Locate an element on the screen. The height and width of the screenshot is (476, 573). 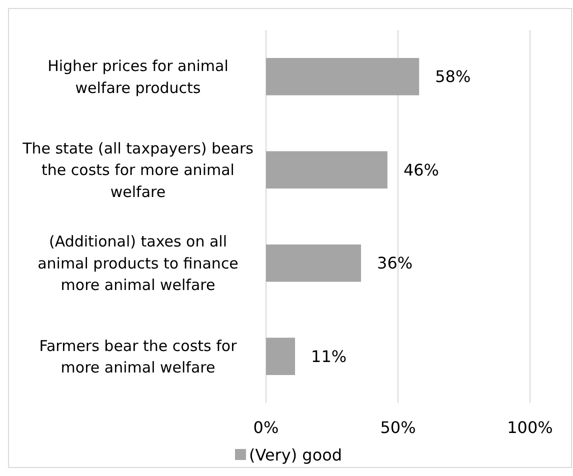
x-tick-label: 0% is located at coordinates (266, 427).